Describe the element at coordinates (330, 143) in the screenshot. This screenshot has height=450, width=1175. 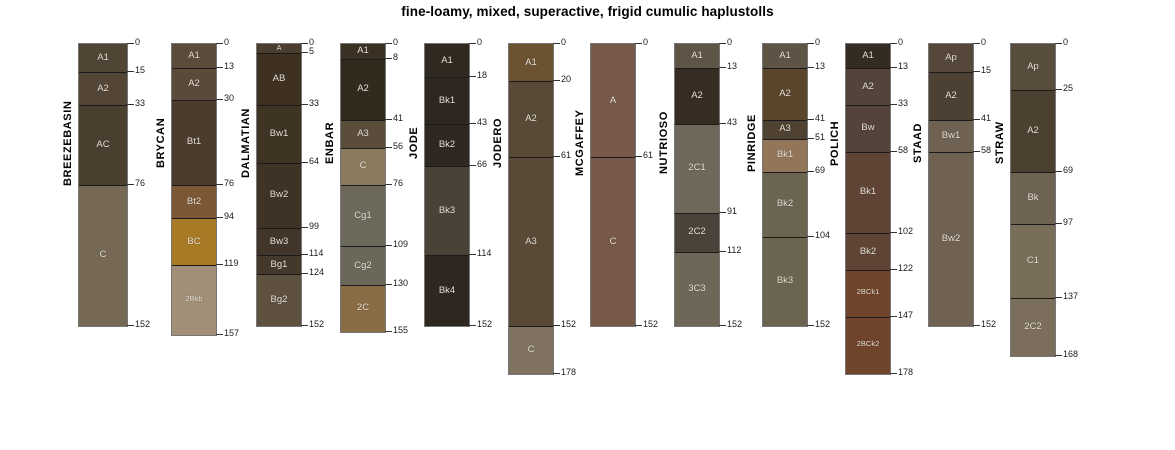
I see `profile-name-enbar: ENBAR` at that location.